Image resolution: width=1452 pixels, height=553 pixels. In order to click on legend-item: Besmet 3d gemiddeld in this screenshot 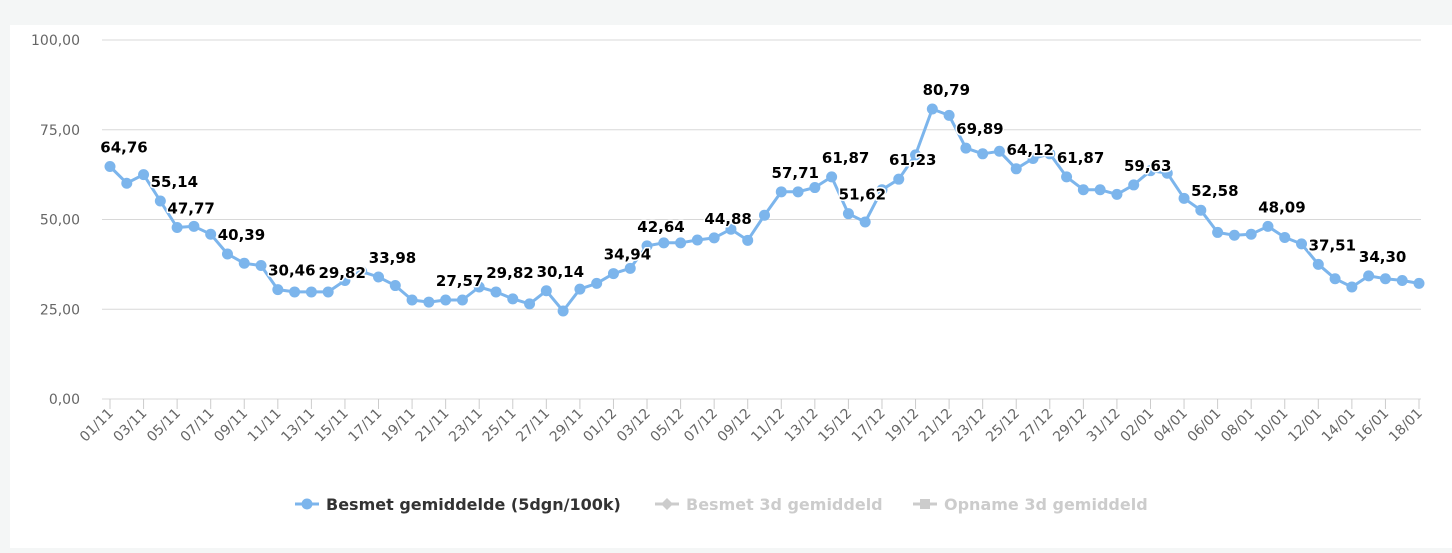, I will do `click(769, 504)`.